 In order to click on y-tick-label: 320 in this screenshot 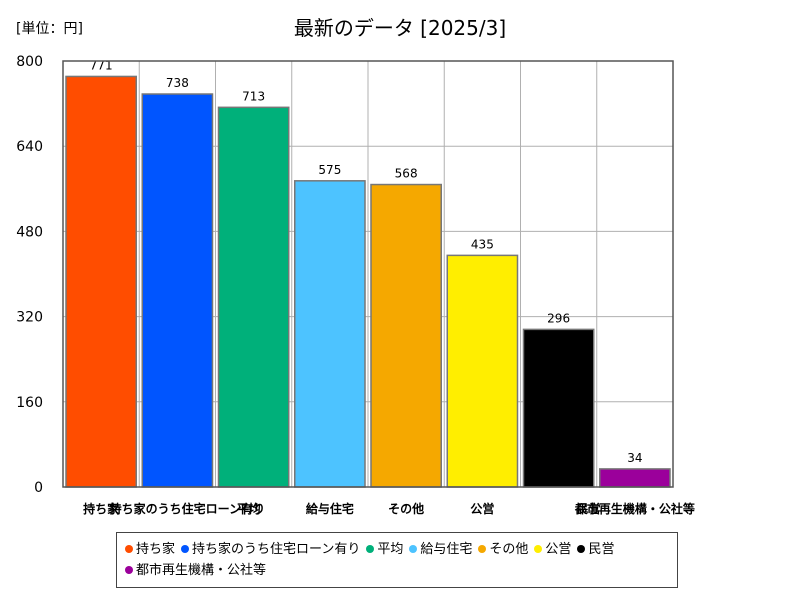, I will do `click(29, 318)`.